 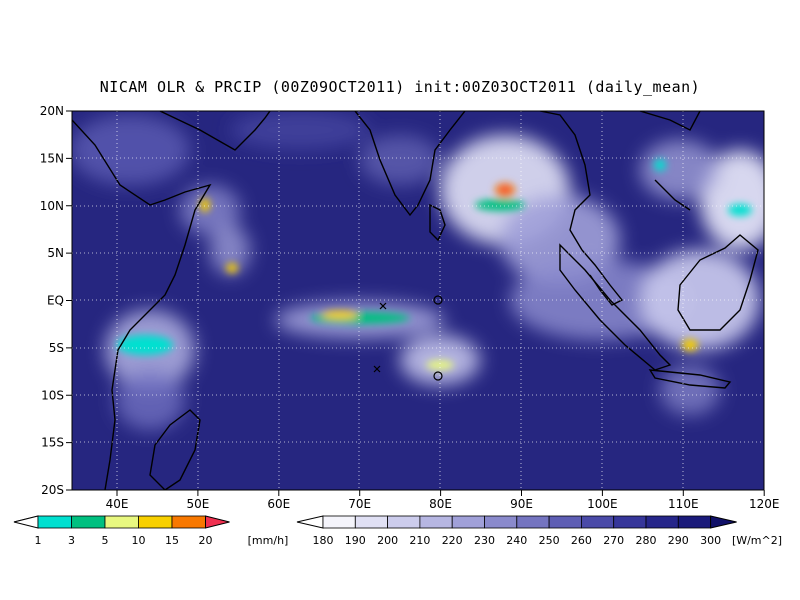 What do you see at coordinates (521, 504) in the screenshot?
I see `lon-tick-label: 90E` at bounding box center [521, 504].